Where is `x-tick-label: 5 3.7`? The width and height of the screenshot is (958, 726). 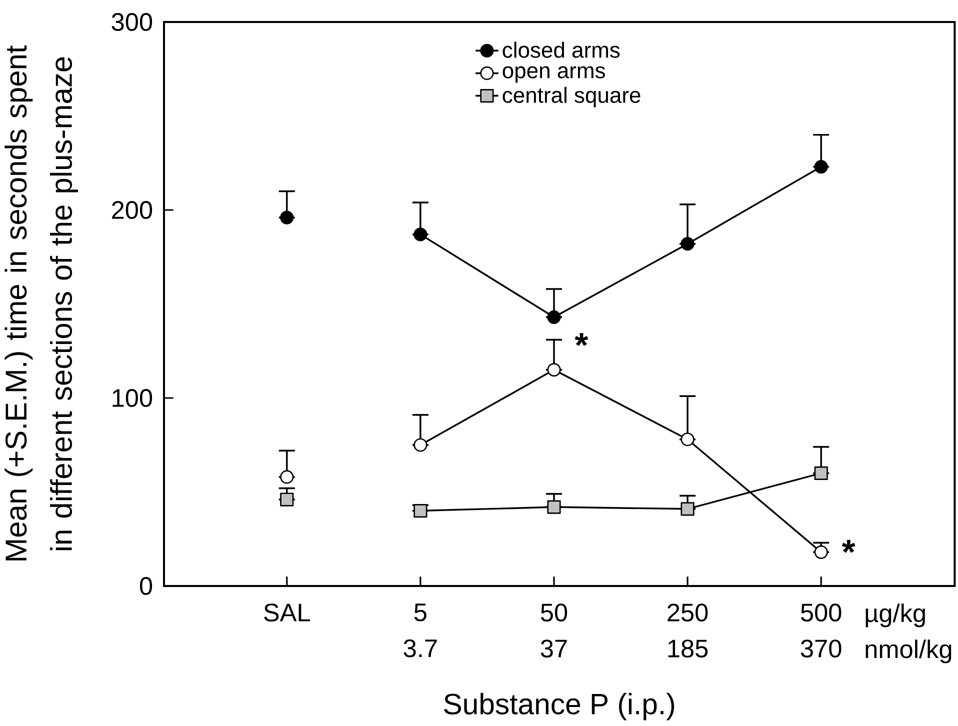
x-tick-label: 5 3.7 is located at coordinates (420, 631).